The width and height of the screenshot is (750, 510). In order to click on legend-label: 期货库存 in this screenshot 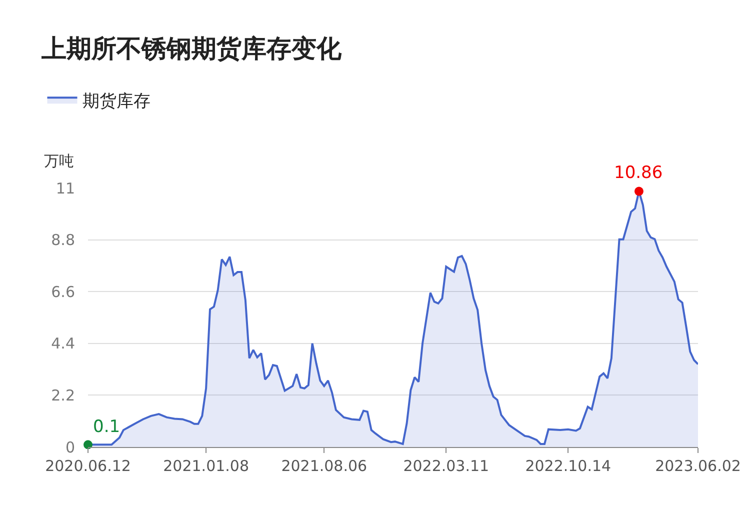, I will do `click(116, 101)`.